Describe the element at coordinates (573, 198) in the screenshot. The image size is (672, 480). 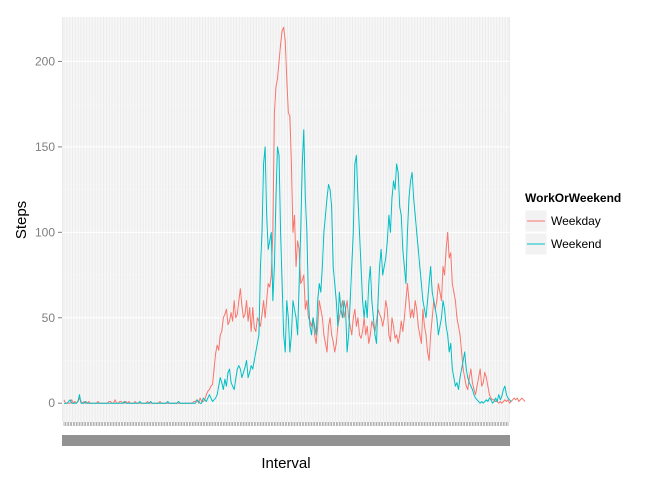
I see `legend-title: WorkOrWeekend` at that location.